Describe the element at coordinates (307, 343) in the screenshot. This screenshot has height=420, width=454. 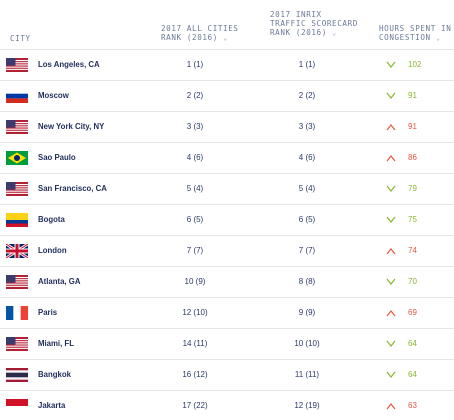
I see `inrix-rank: 10 (10)` at that location.